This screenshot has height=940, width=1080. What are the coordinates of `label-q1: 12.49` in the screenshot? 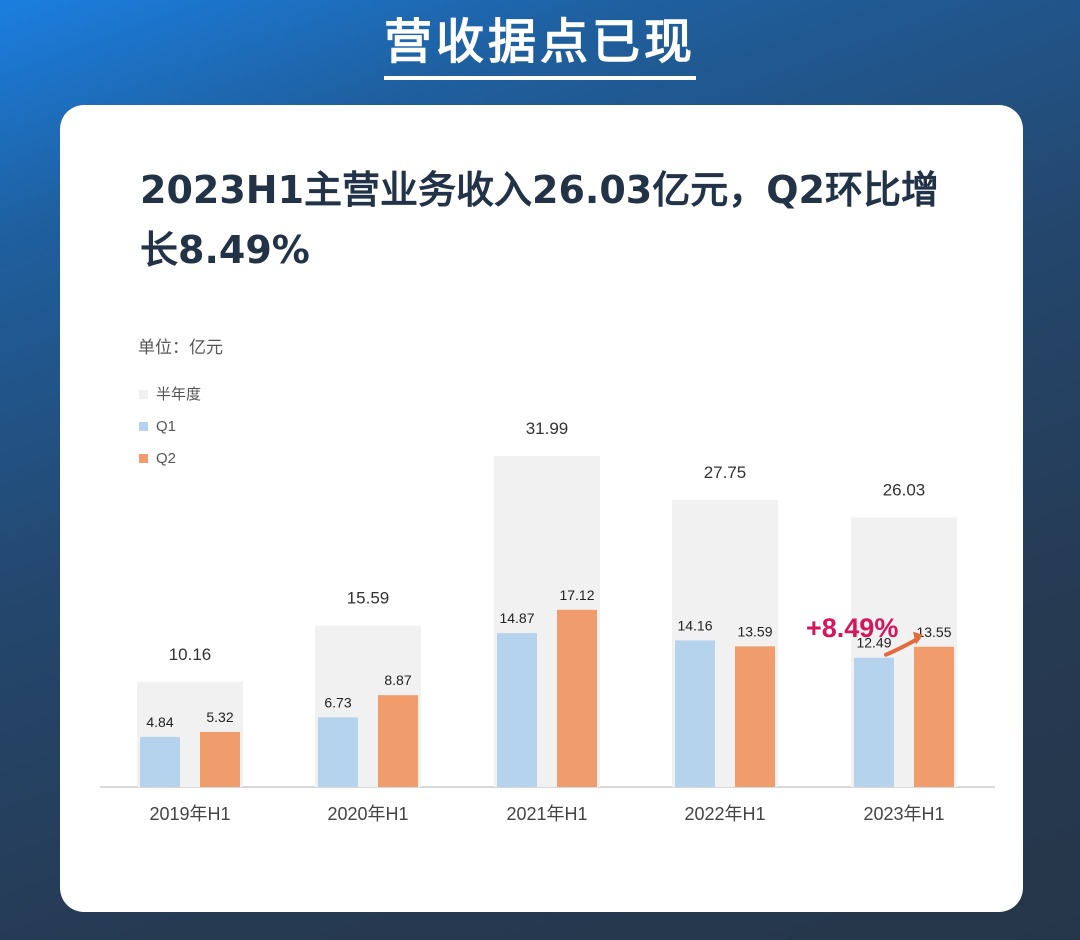 It's located at (873, 643).